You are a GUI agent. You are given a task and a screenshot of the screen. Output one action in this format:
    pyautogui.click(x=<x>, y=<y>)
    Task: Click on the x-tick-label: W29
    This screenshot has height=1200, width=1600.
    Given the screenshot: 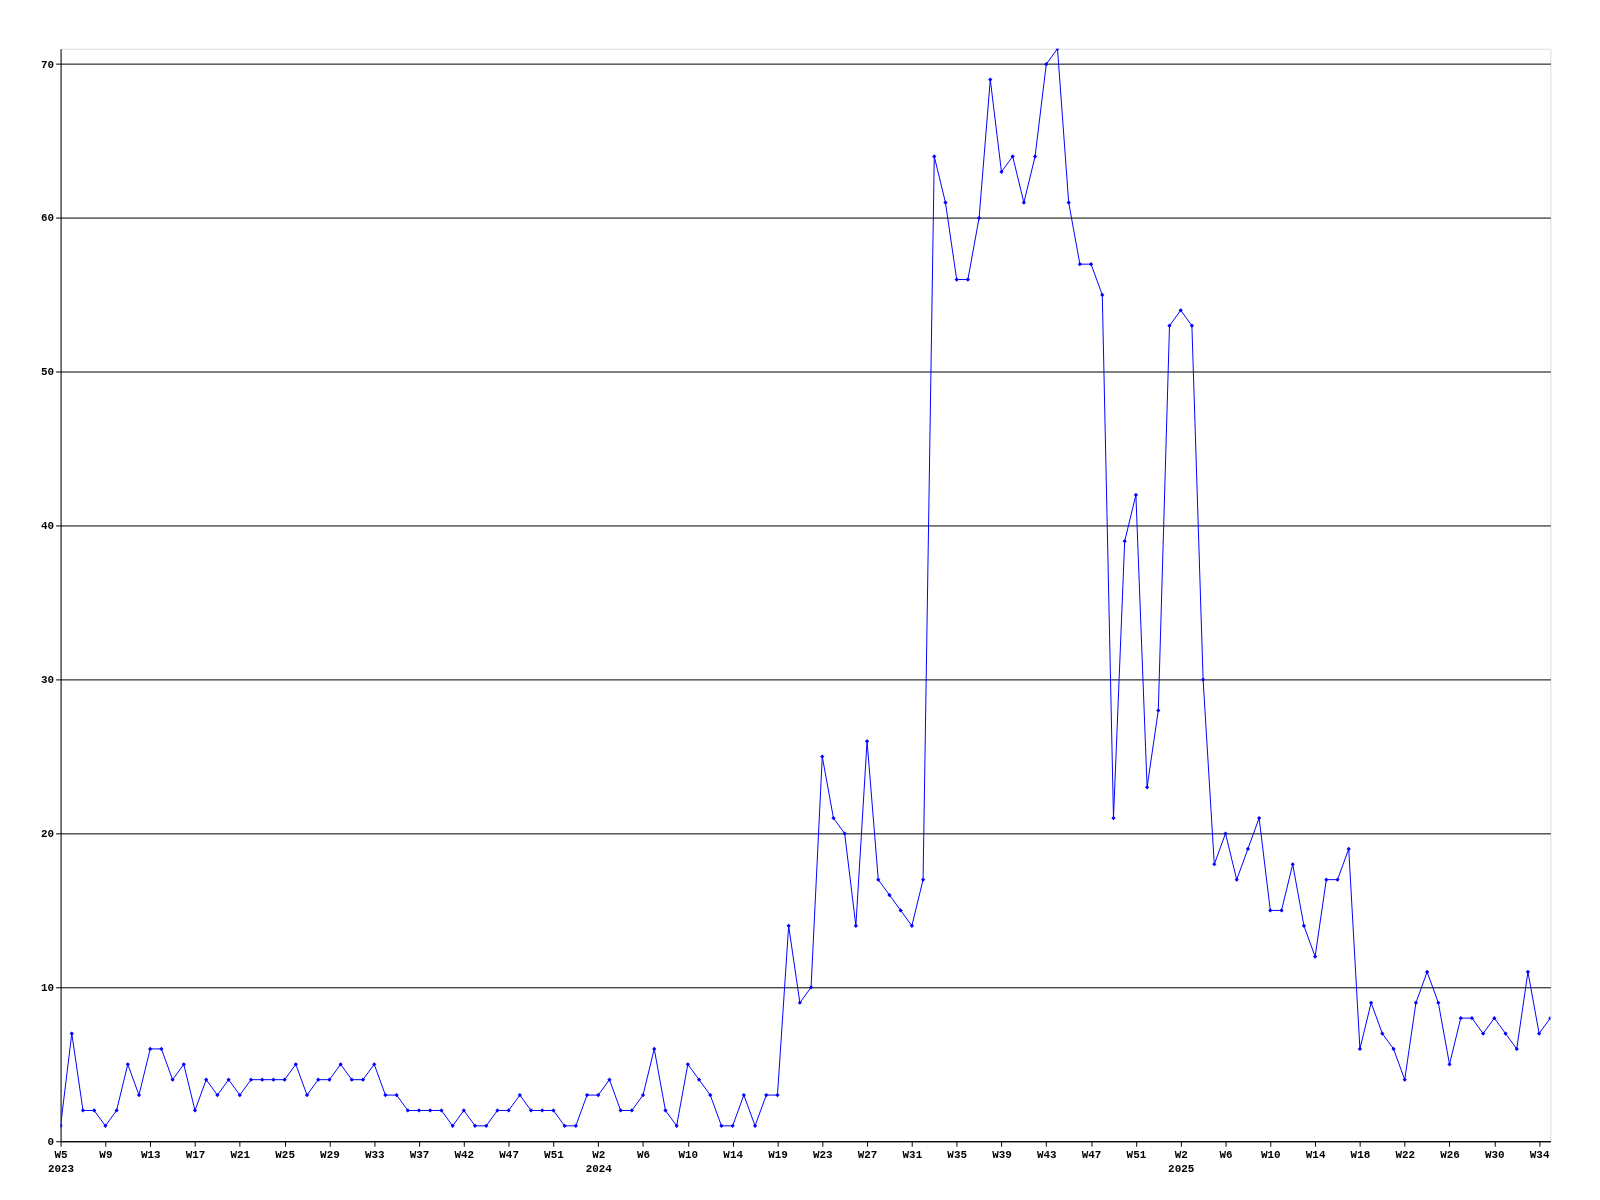 What is the action you would take?
    pyautogui.click(x=330, y=1154)
    